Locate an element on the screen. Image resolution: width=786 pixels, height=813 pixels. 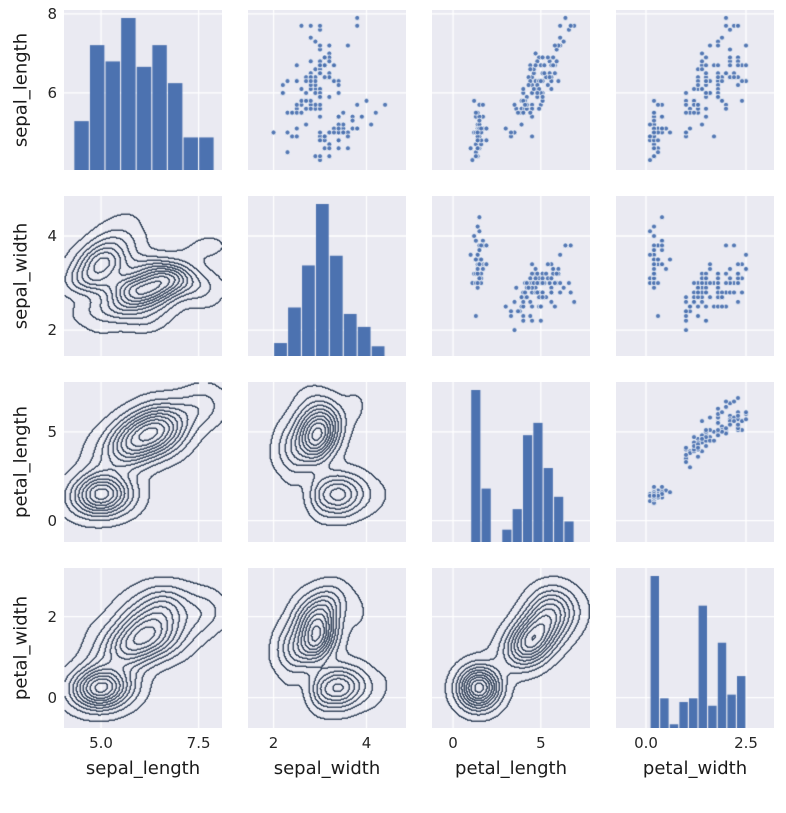
subplot-petal_length-vs-sepal_width is located at coordinates (327, 462).